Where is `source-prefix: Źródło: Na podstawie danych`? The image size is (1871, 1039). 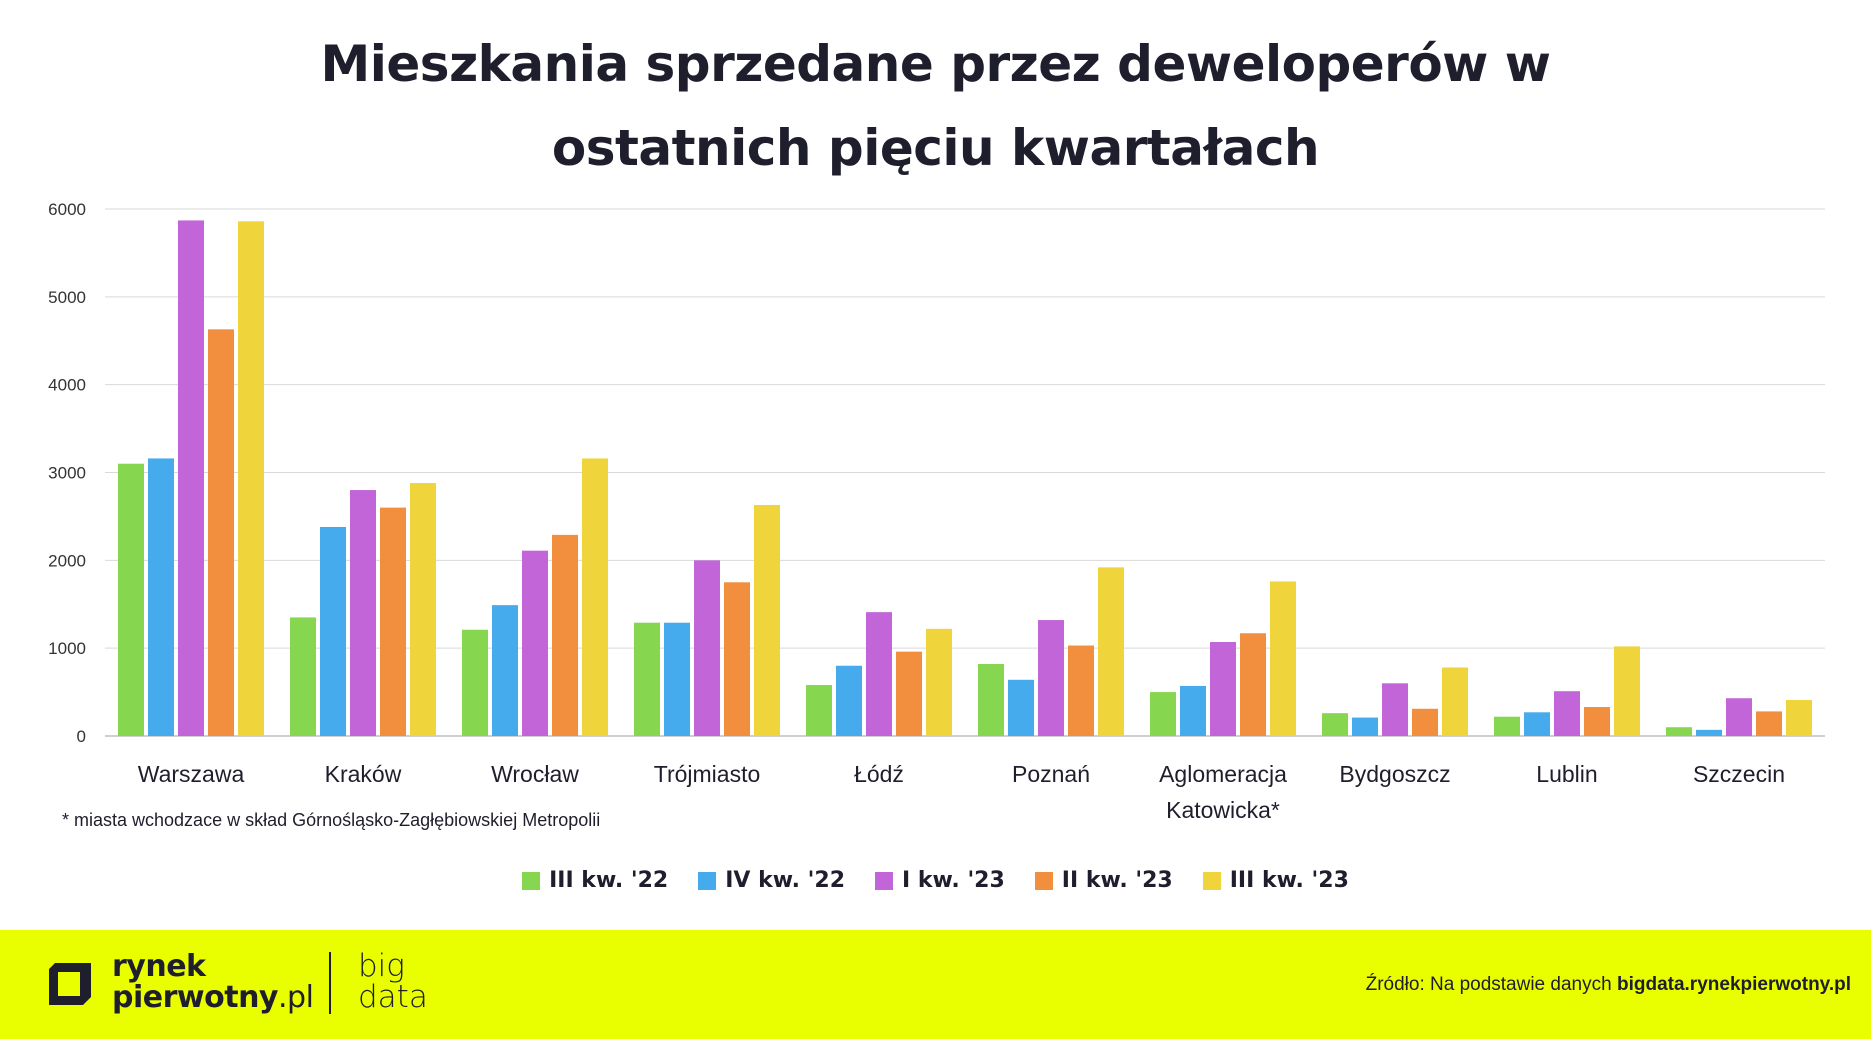
source-prefix: Źródło: Na podstawie danych is located at coordinates (1491, 984).